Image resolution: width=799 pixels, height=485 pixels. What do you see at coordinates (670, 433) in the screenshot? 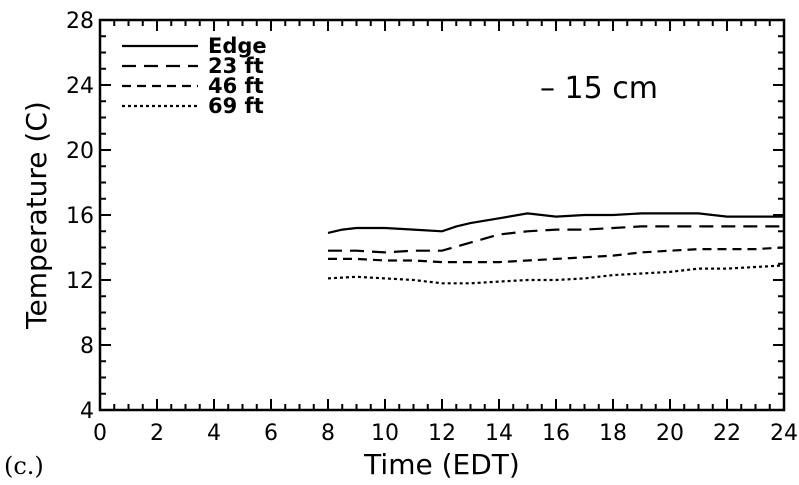
I see `x-tick-label: 20` at bounding box center [670, 433].